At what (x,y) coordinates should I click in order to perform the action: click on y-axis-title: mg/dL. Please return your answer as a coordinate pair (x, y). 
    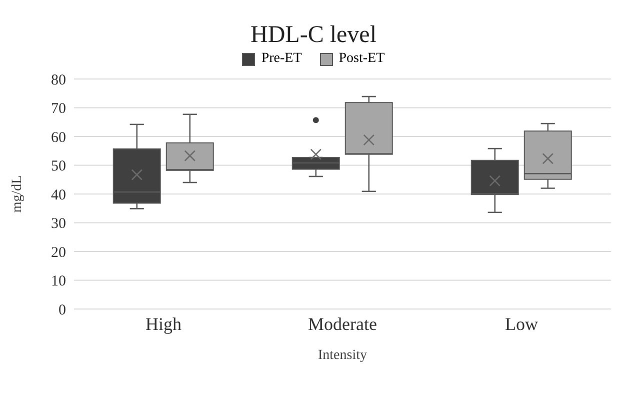
    Looking at the image, I should click on (17, 194).